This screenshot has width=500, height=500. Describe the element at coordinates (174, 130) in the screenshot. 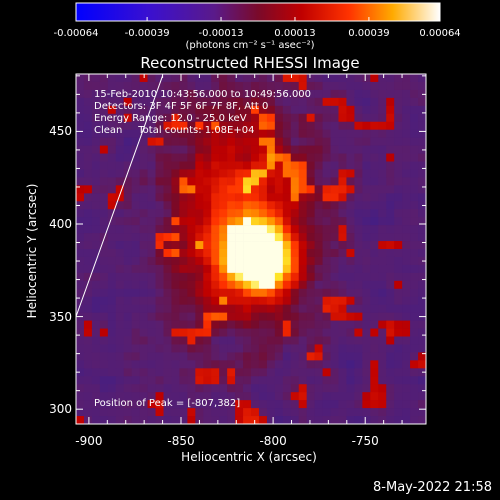

I see `annotation-clean: Clean Total counts: 1.08E+04` at that location.